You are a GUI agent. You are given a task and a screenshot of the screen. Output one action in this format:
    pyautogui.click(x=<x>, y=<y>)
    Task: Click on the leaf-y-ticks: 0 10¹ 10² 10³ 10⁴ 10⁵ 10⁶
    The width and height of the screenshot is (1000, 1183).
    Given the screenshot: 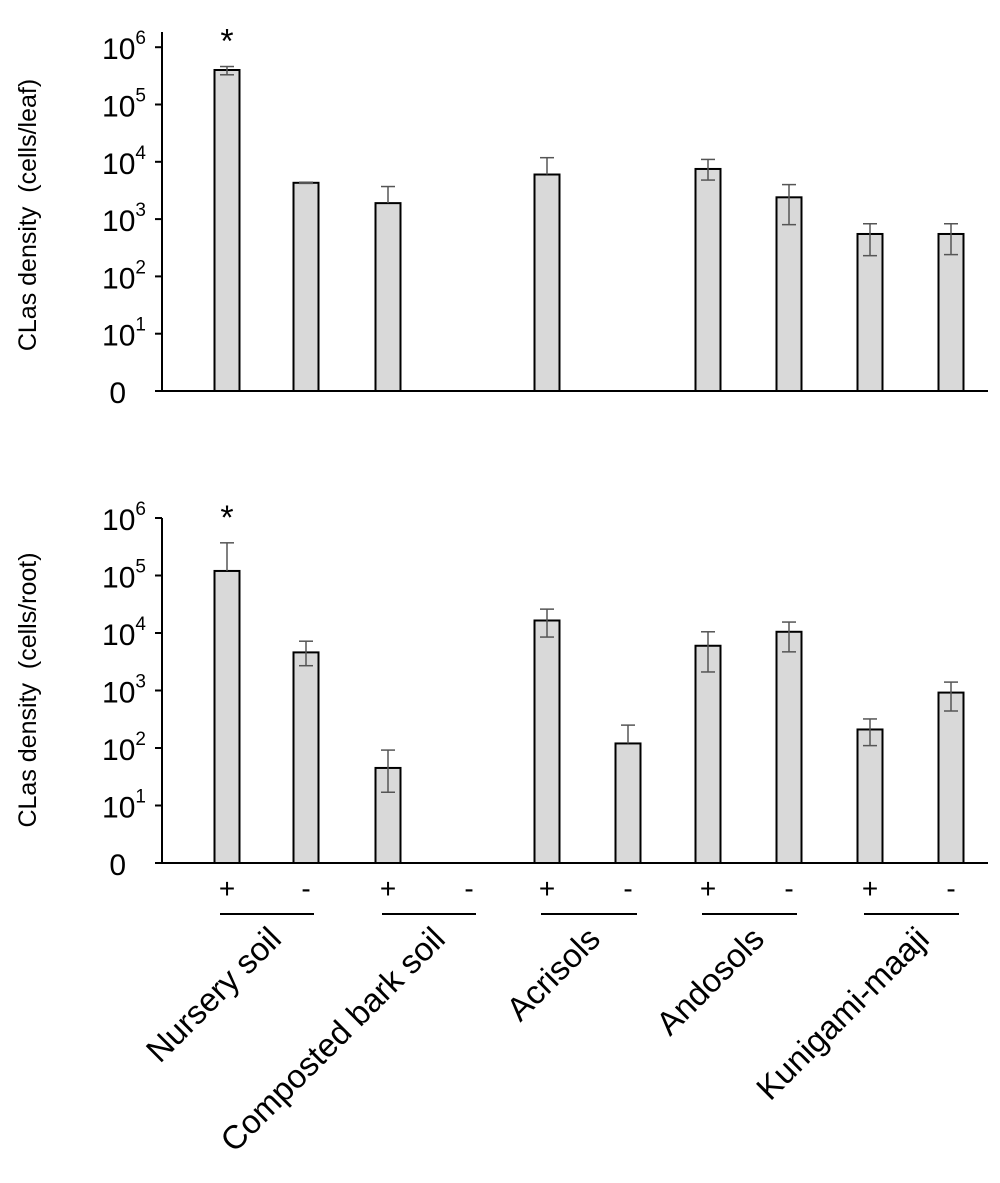 What is the action you would take?
    pyautogui.click(x=132, y=219)
    